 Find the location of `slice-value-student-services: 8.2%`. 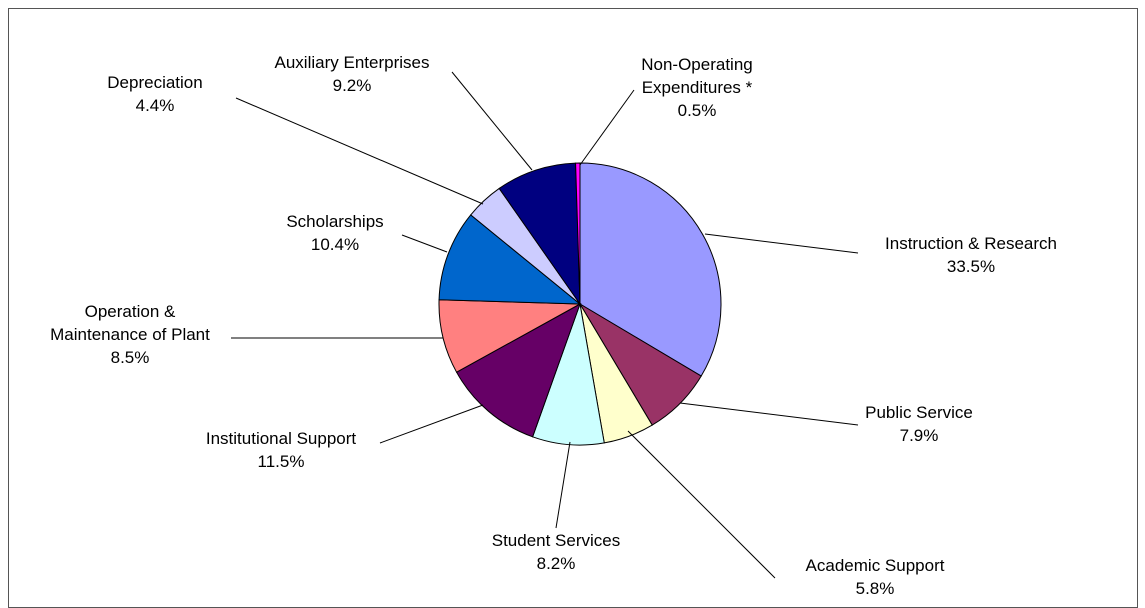

slice-value-student-services: 8.2% is located at coordinates (556, 563).